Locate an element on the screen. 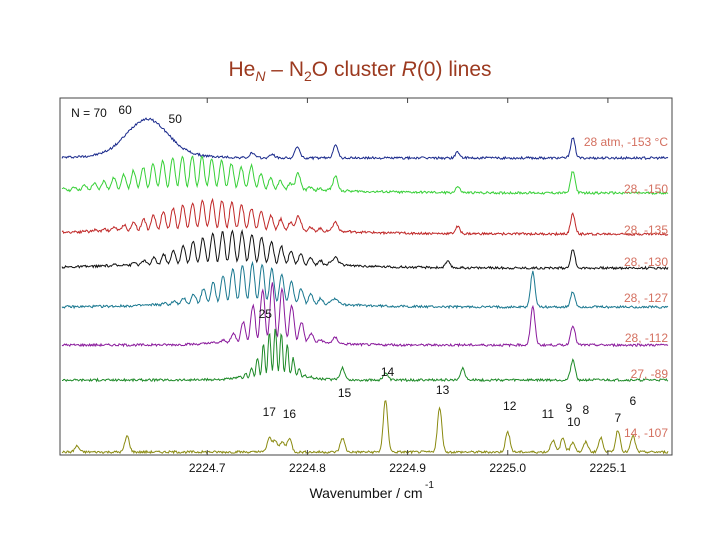  peak-annotation-7: 13 is located at coordinates (443, 390).